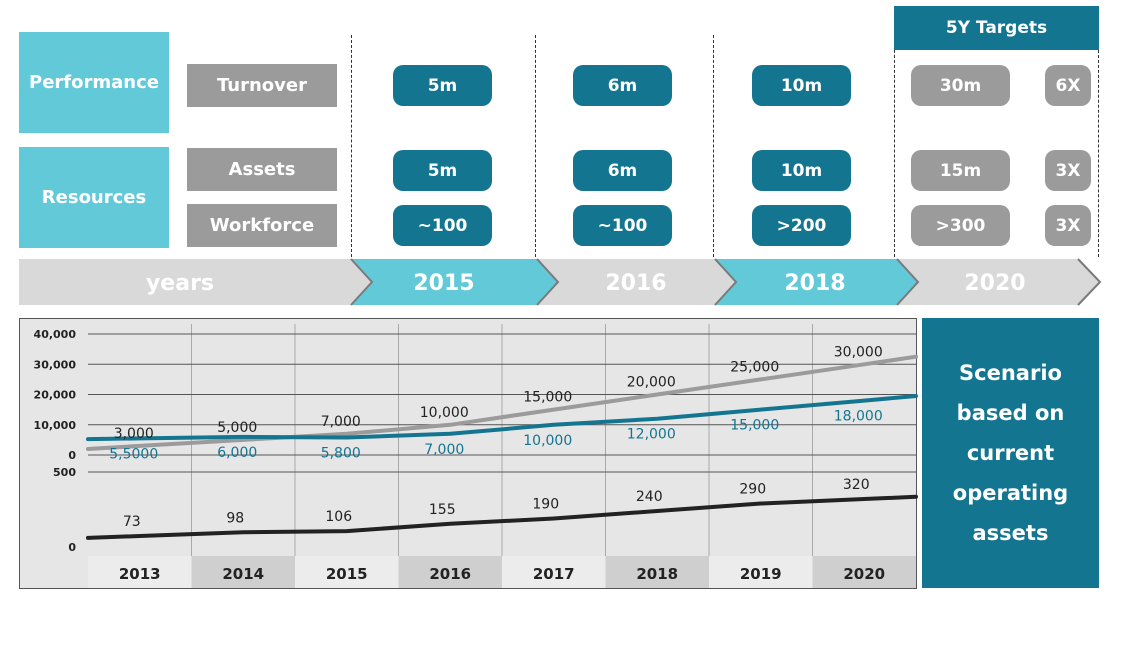 Image resolution: width=1137 pixels, height=651 pixels. I want to click on timeline-segment-2016, so click(636, 282).